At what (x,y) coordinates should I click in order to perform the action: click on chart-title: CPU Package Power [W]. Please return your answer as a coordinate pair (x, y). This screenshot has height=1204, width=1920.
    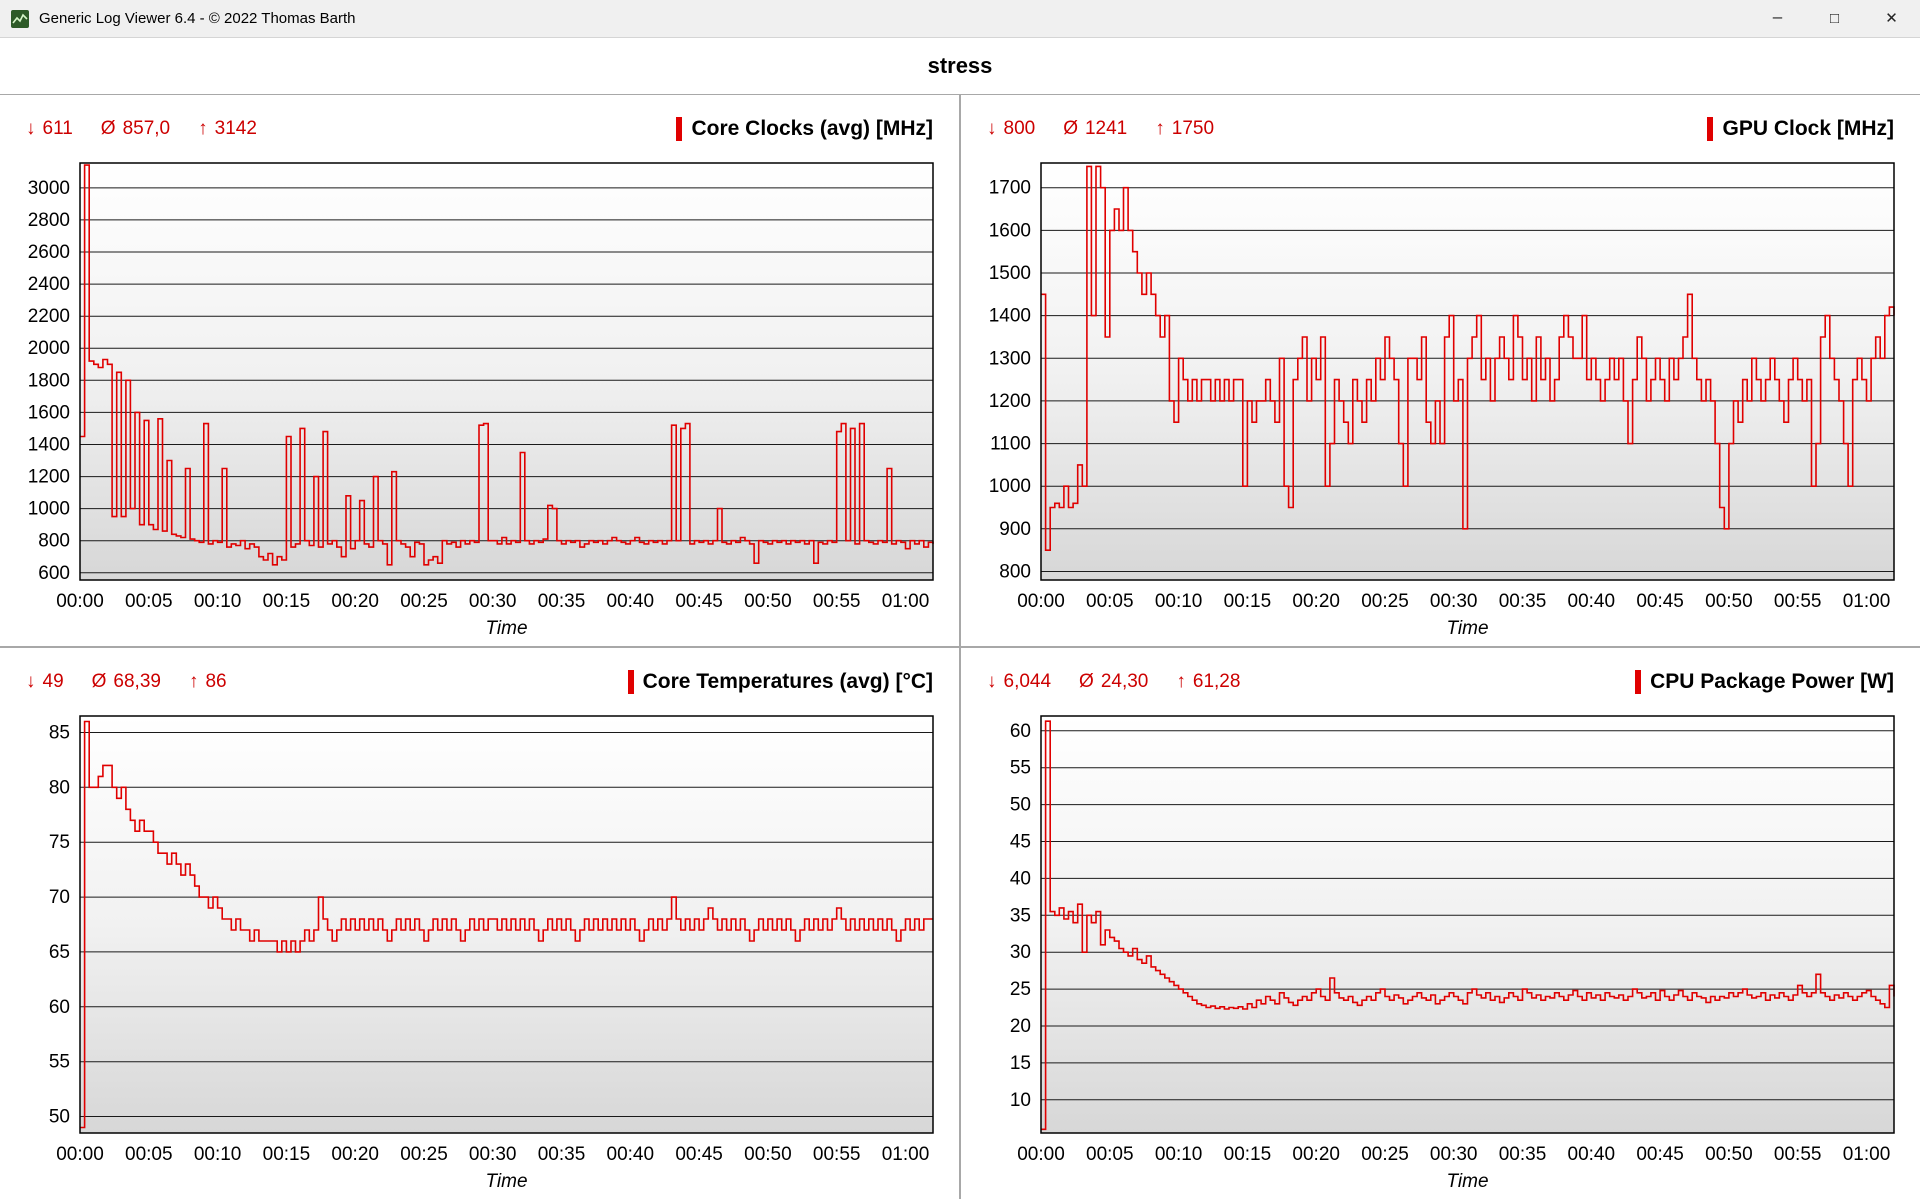
    Looking at the image, I should click on (1772, 681).